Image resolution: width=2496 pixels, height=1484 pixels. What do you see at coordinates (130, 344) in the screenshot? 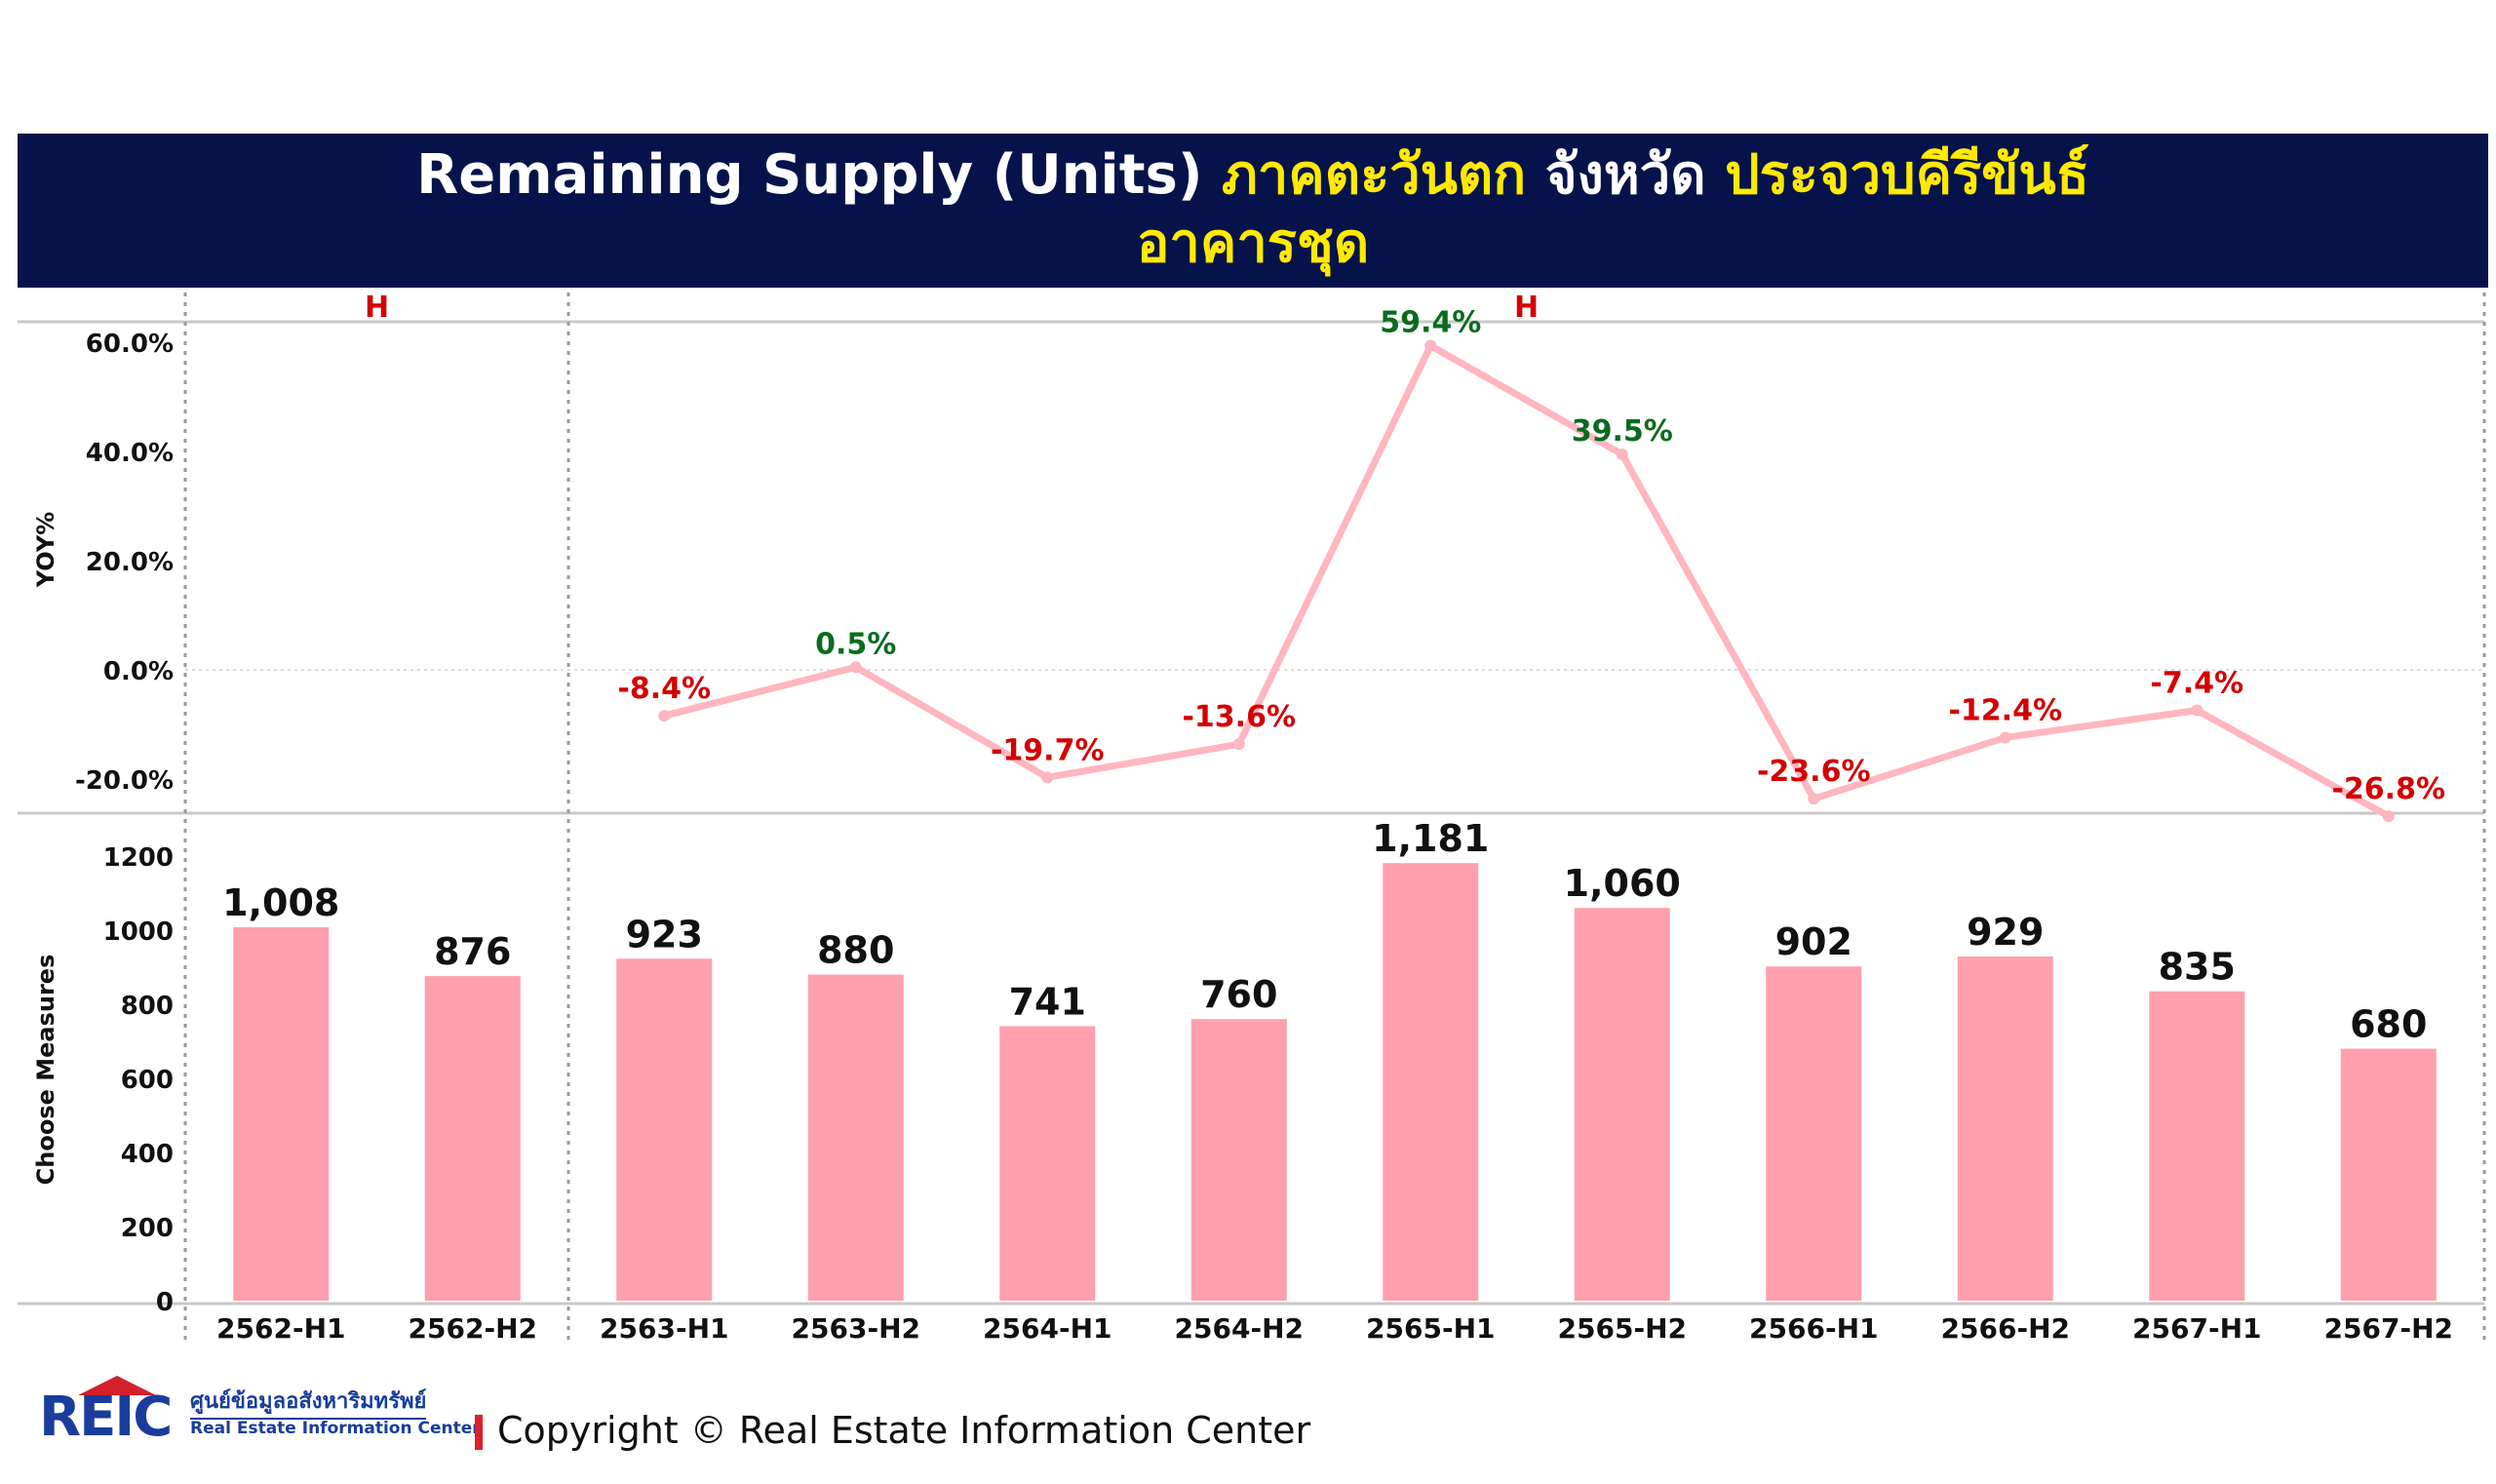
I see `yoy-tick-label: 60.0%` at bounding box center [130, 344].